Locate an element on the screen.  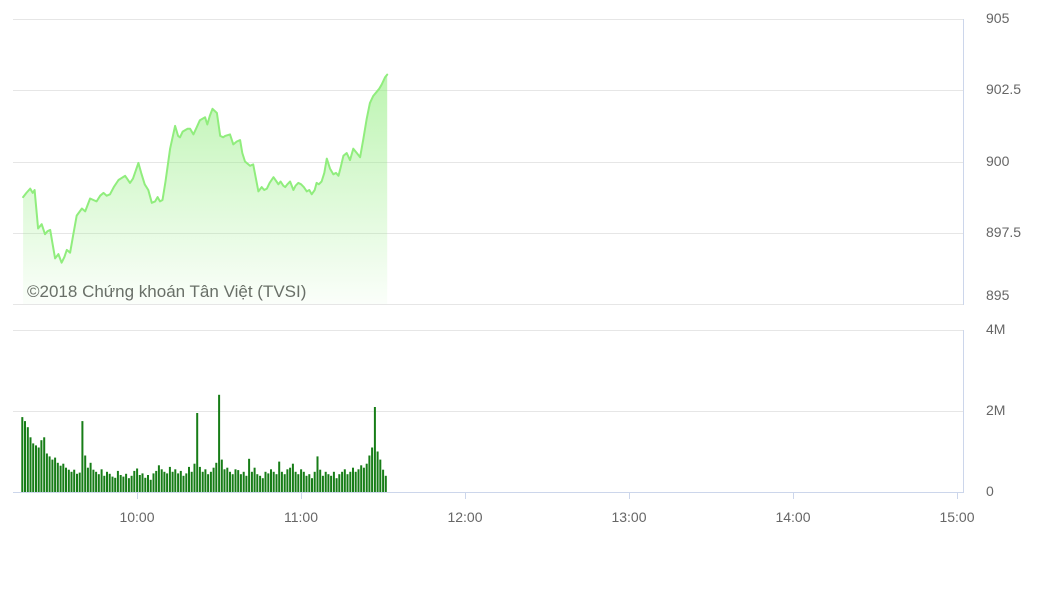
volume-axis-label: 4M is located at coordinates (996, 329).